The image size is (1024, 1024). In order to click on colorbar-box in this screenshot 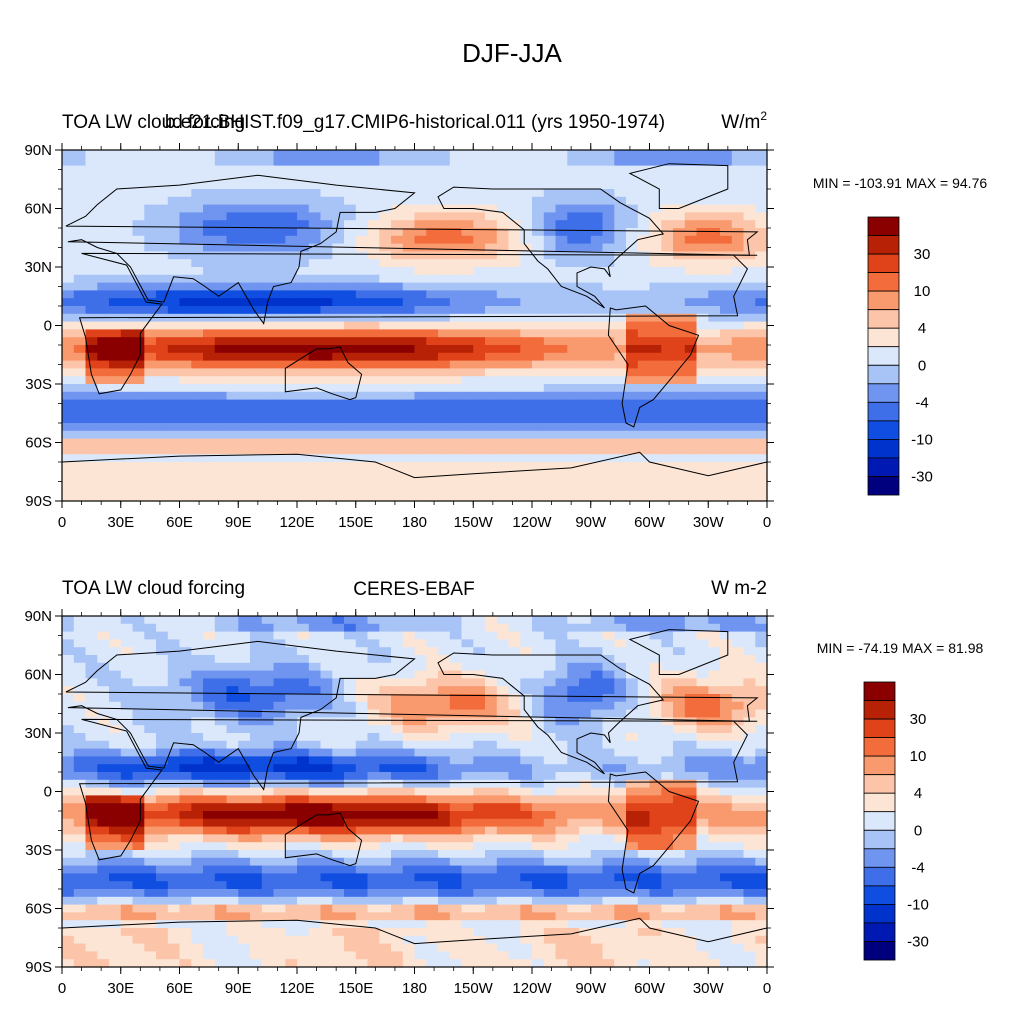, I will do `click(883, 356)`.